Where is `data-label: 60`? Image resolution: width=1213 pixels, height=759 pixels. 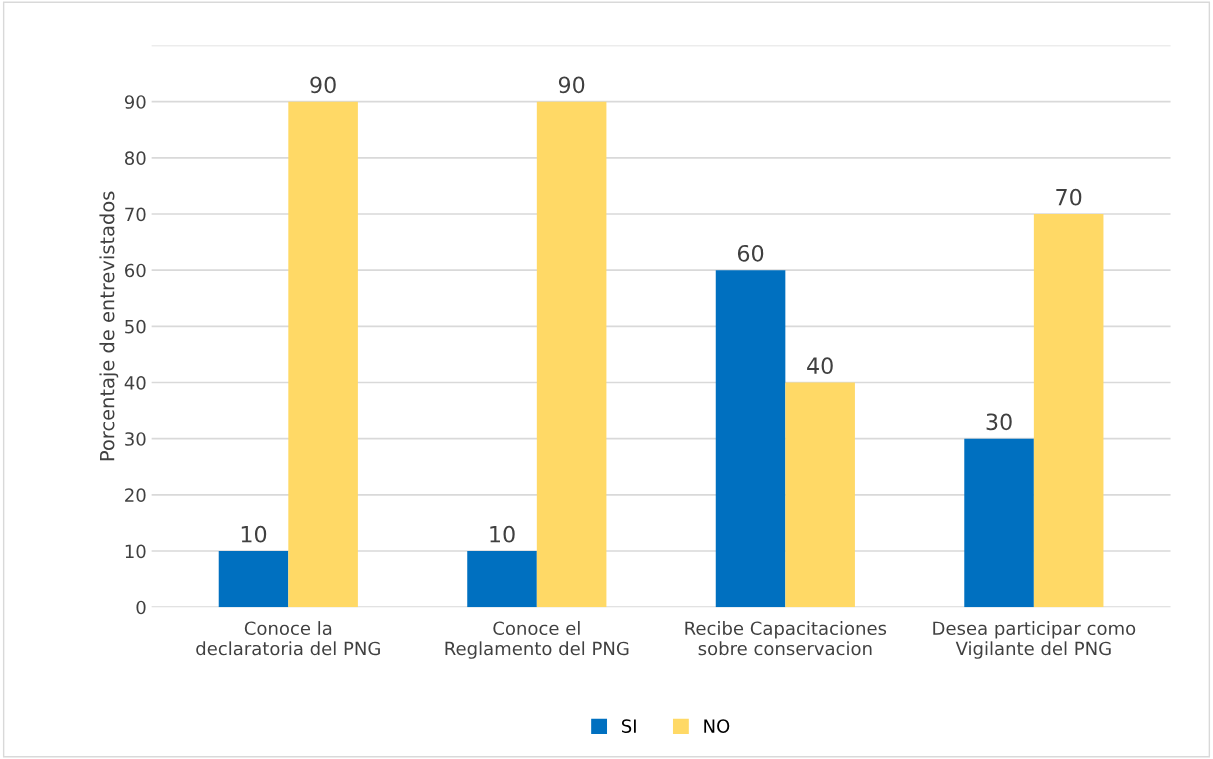
data-label: 60 is located at coordinates (750, 253).